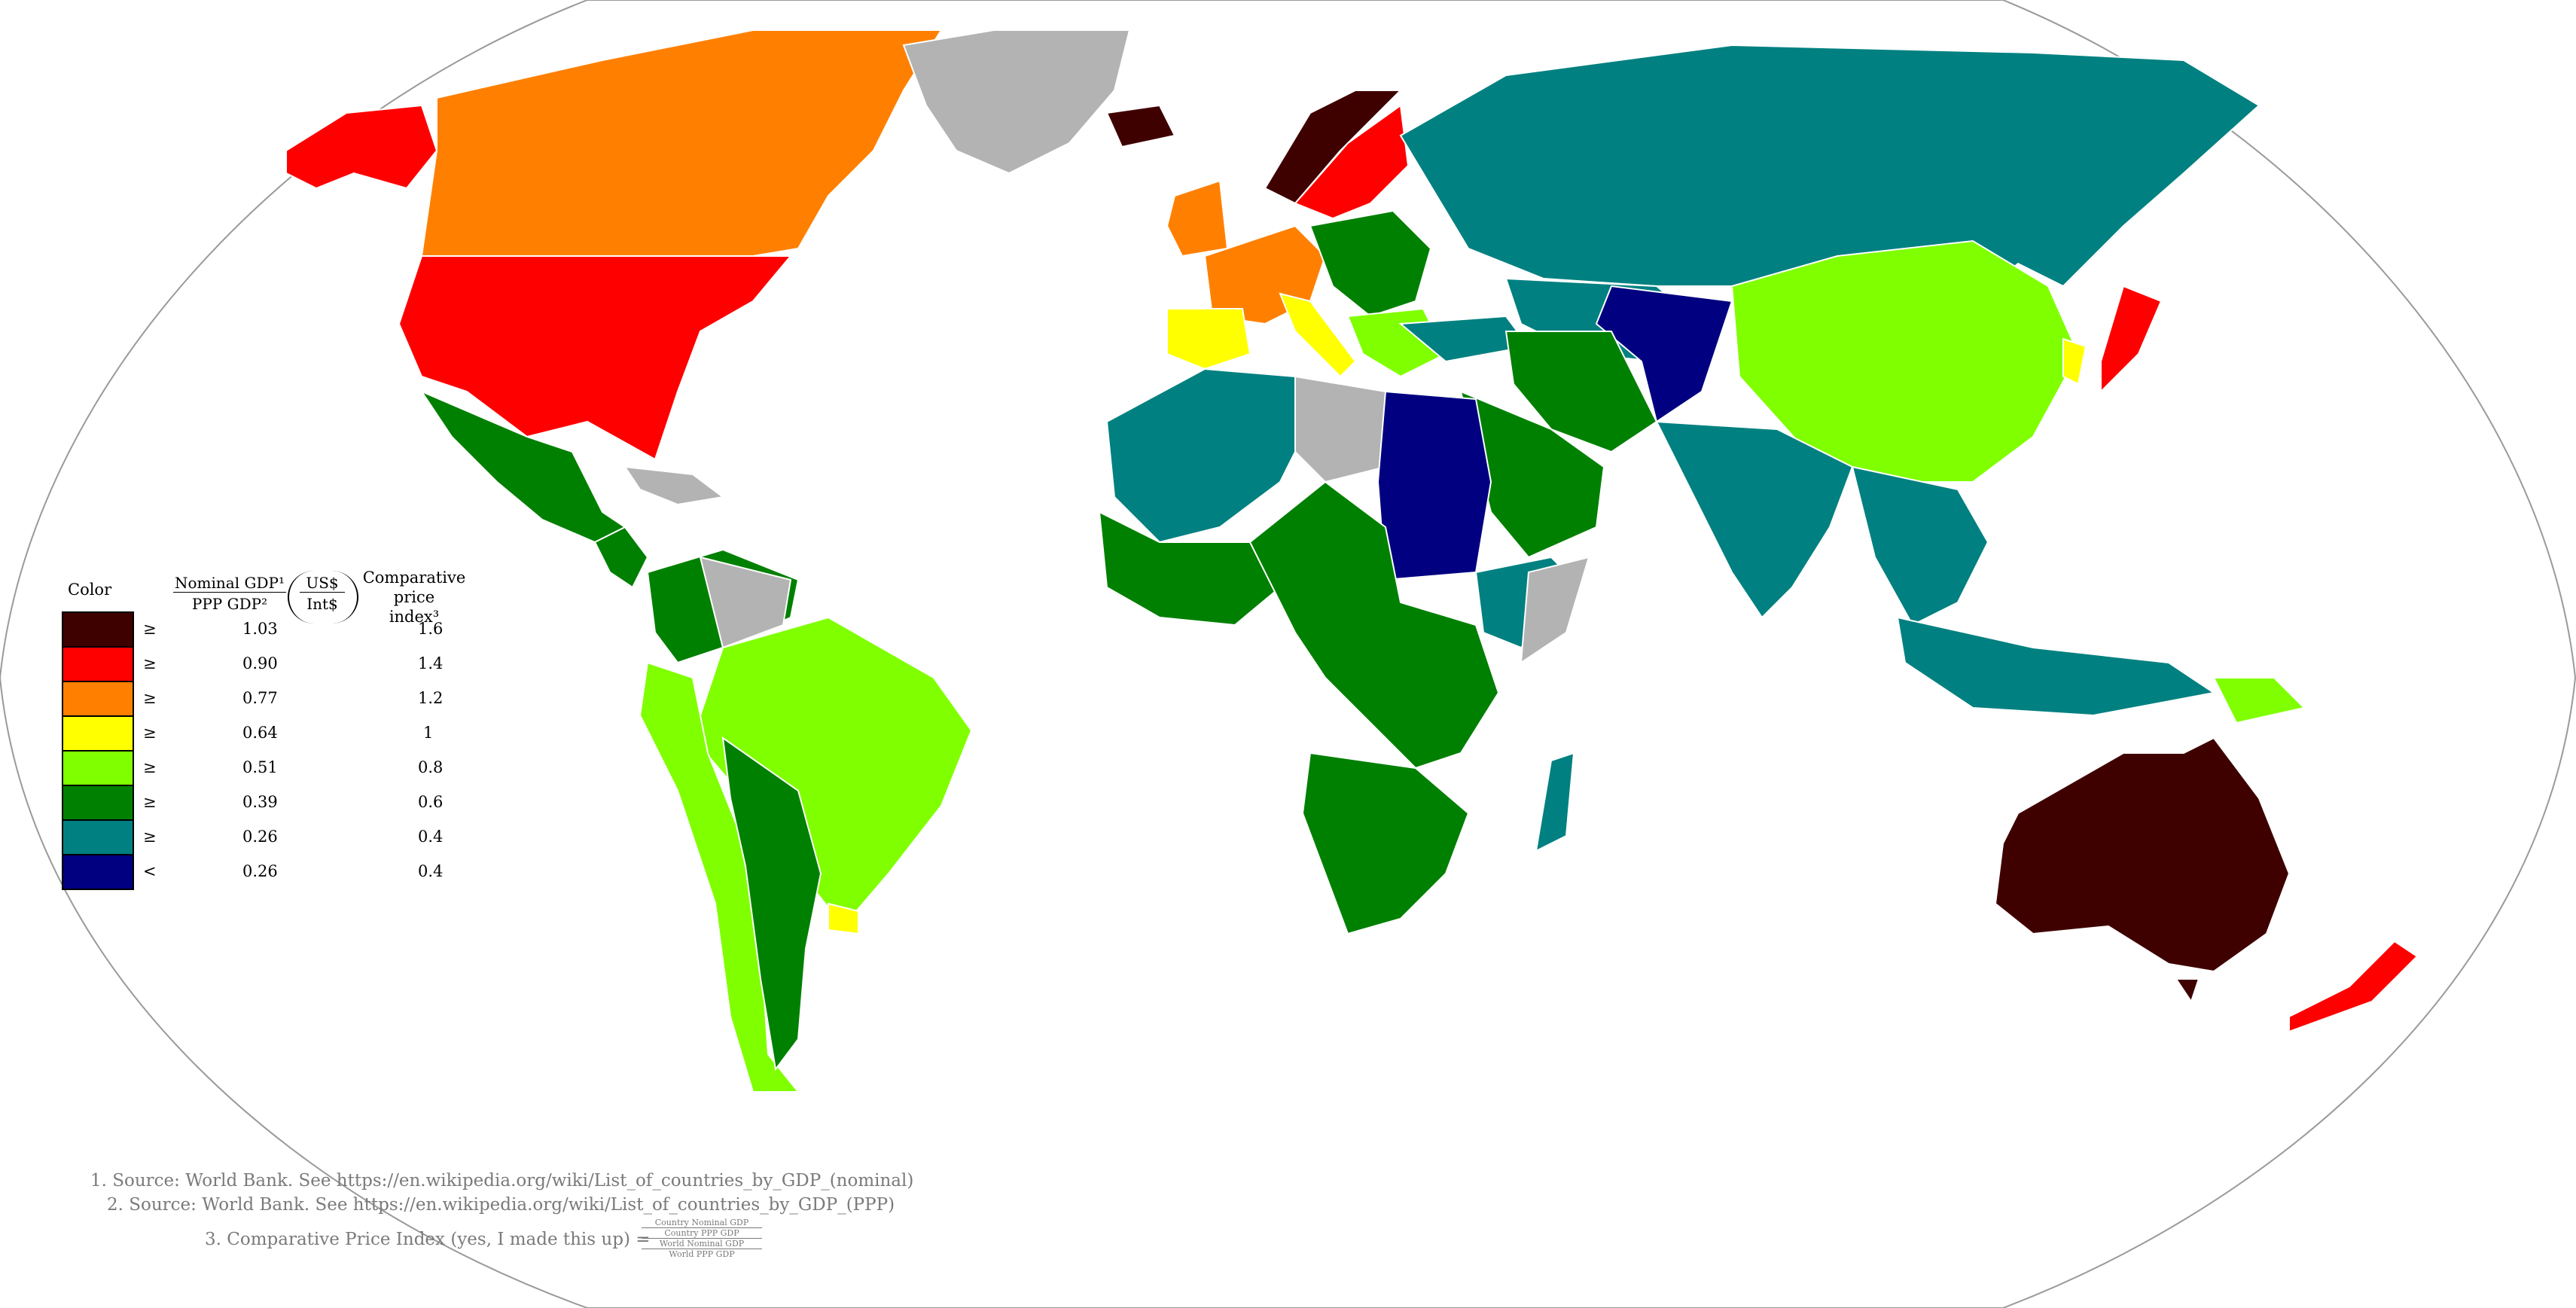 This screenshot has height=1308, width=2576. I want to click on legend-ratio: 0.64, so click(260, 733).